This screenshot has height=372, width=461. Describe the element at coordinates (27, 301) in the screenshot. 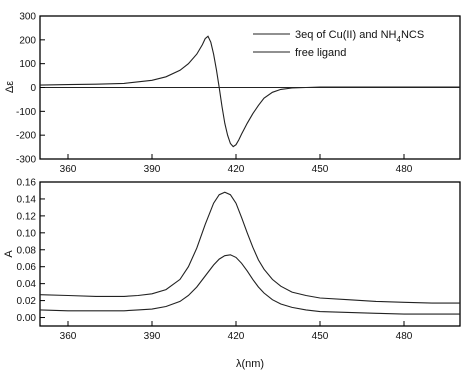

I see `abs-y-tick-label: 0.02` at that location.